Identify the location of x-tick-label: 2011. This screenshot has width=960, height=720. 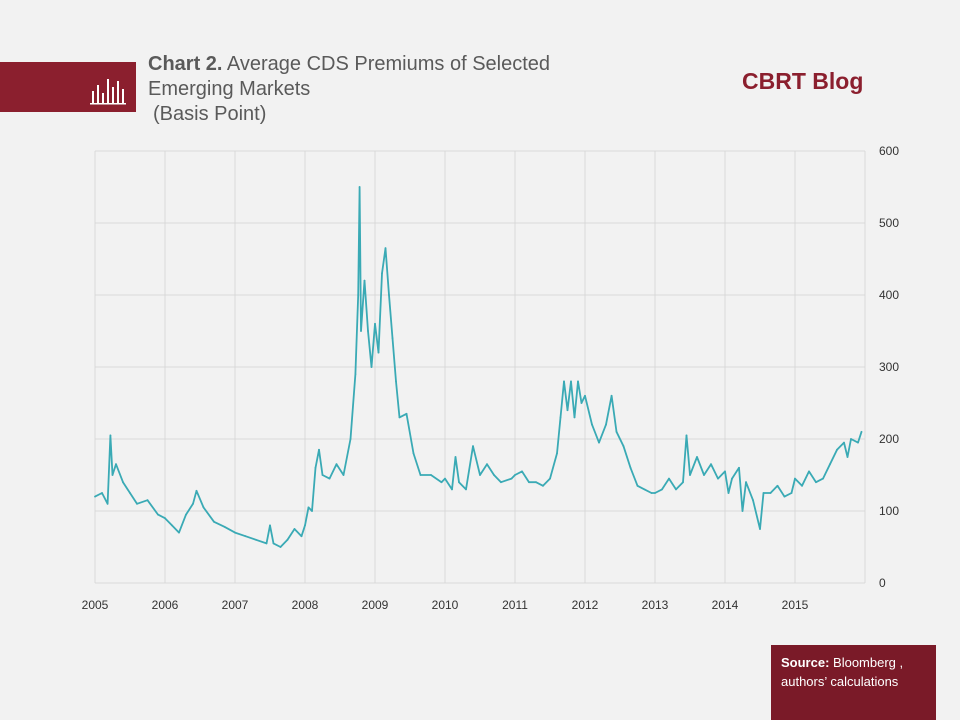
(515, 605).